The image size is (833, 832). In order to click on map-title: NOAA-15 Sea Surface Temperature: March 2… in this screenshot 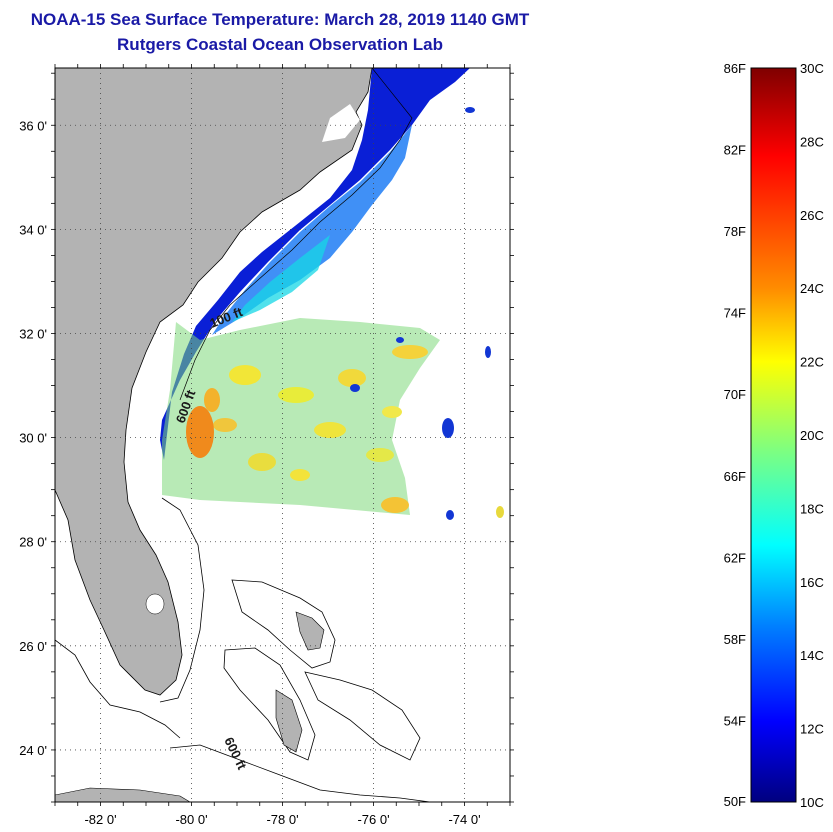, I will do `click(280, 19)`.